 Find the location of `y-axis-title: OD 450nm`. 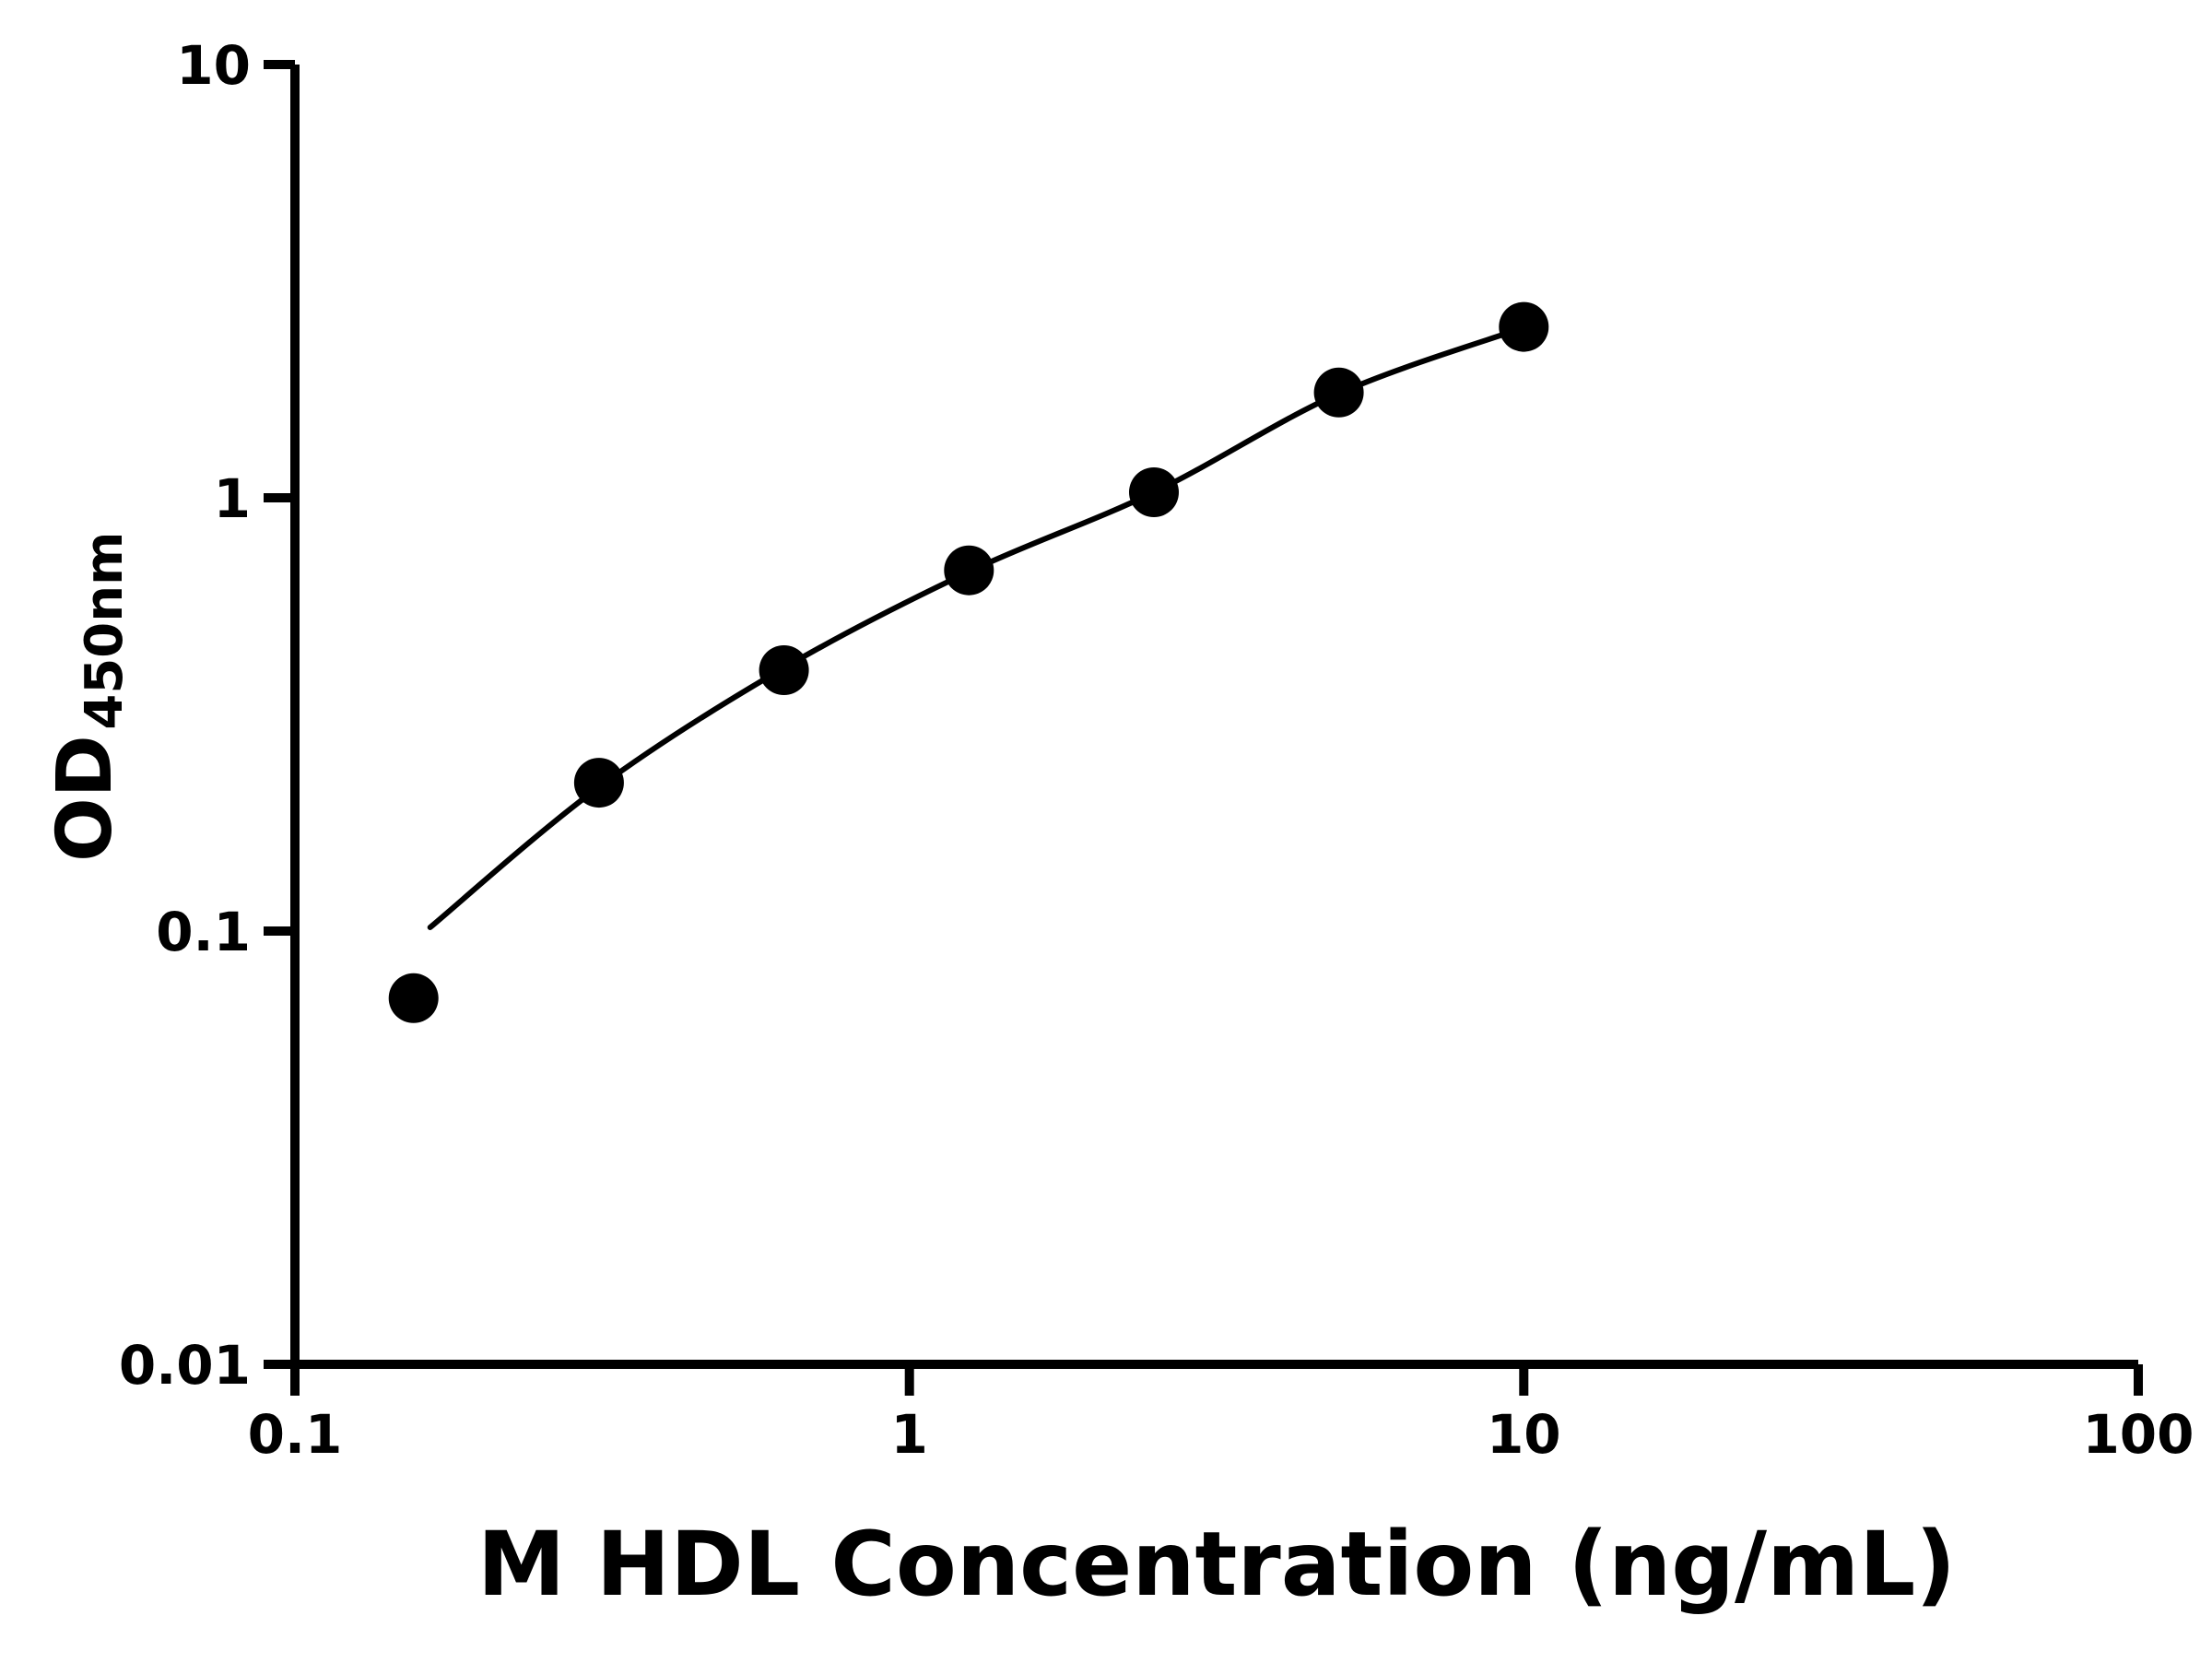

y-axis-title: OD 450nm is located at coordinates (88, 697).